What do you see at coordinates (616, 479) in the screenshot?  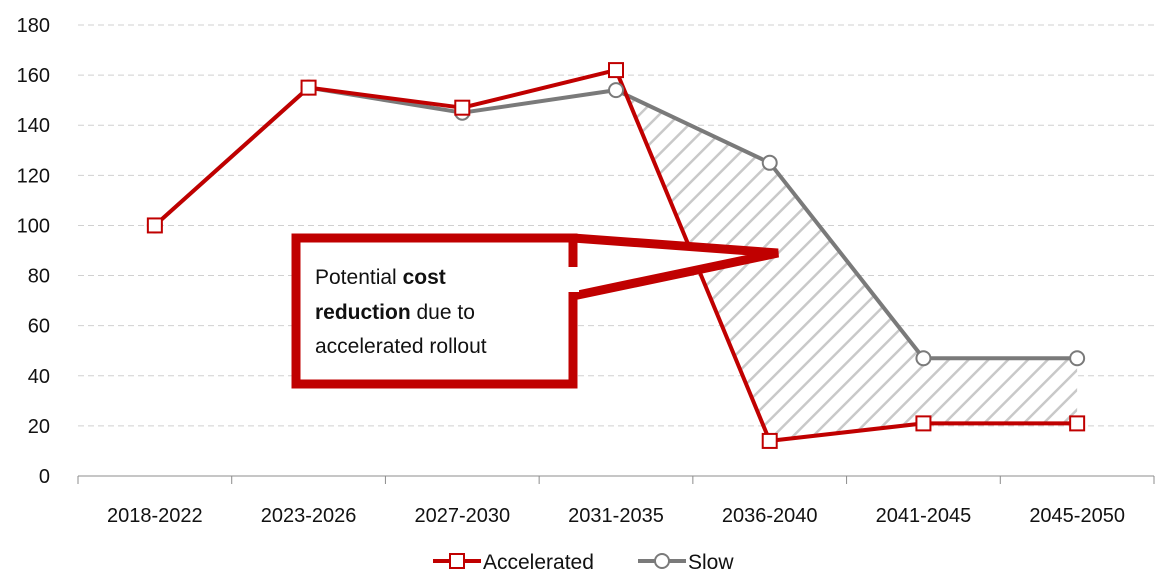 I see `x-axis` at bounding box center [616, 479].